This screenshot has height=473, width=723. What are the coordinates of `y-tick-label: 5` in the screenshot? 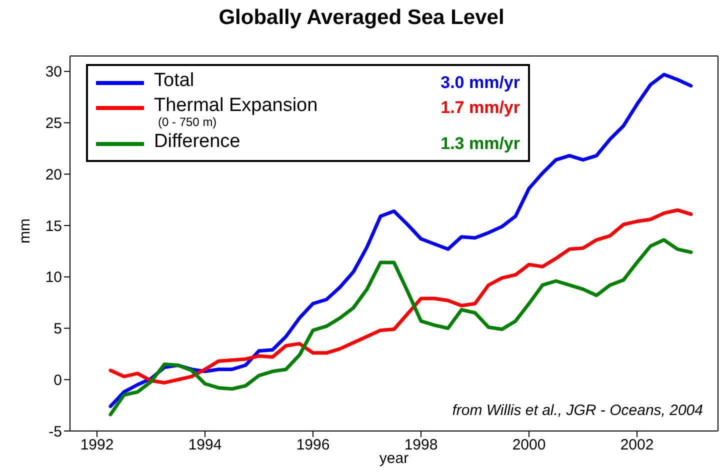 It's located at (58, 329).